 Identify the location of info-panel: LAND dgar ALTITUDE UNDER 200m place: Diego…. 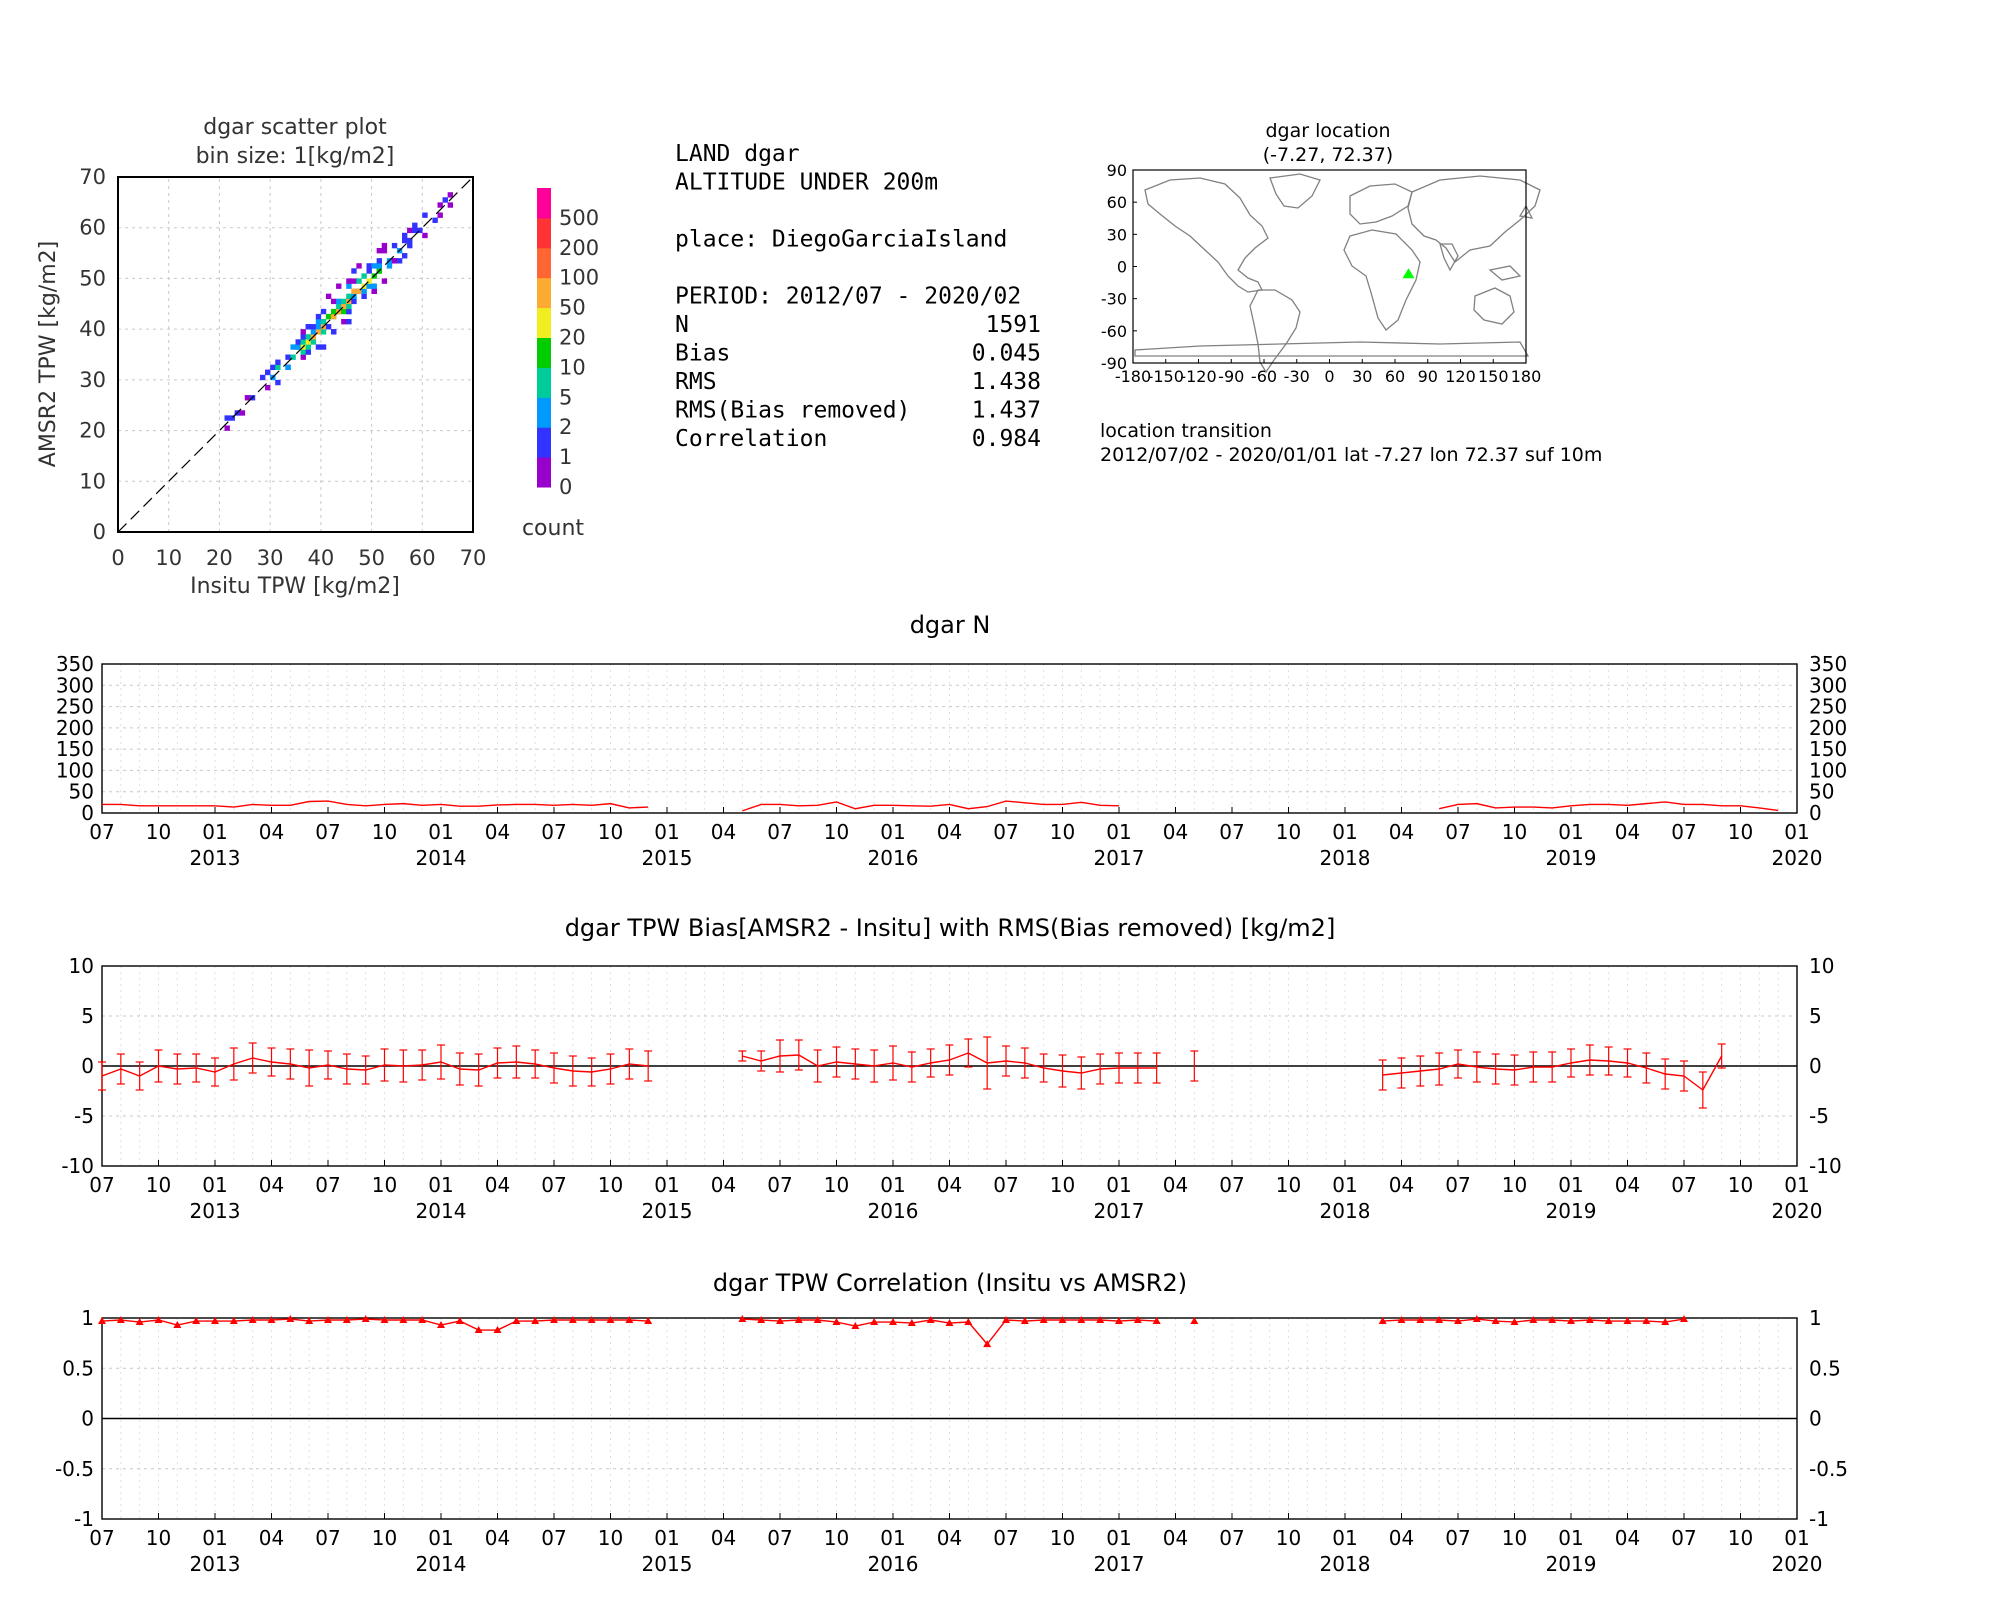
(858, 296).